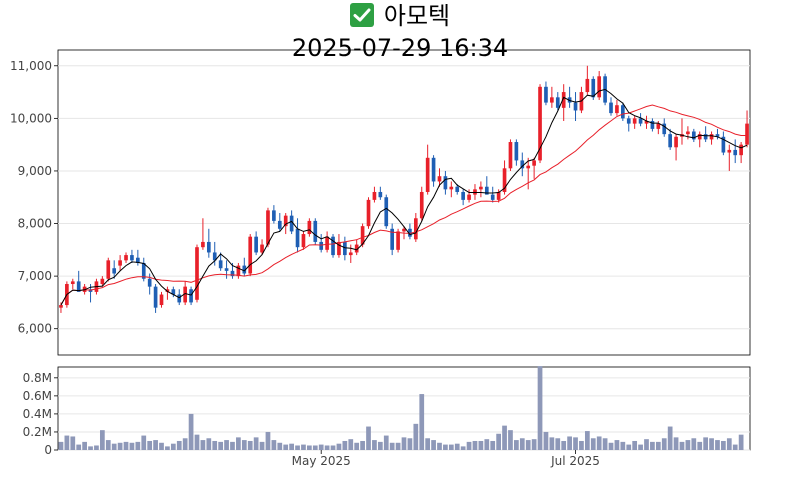  I want to click on price-tick-label: 8,000, so click(35, 224).